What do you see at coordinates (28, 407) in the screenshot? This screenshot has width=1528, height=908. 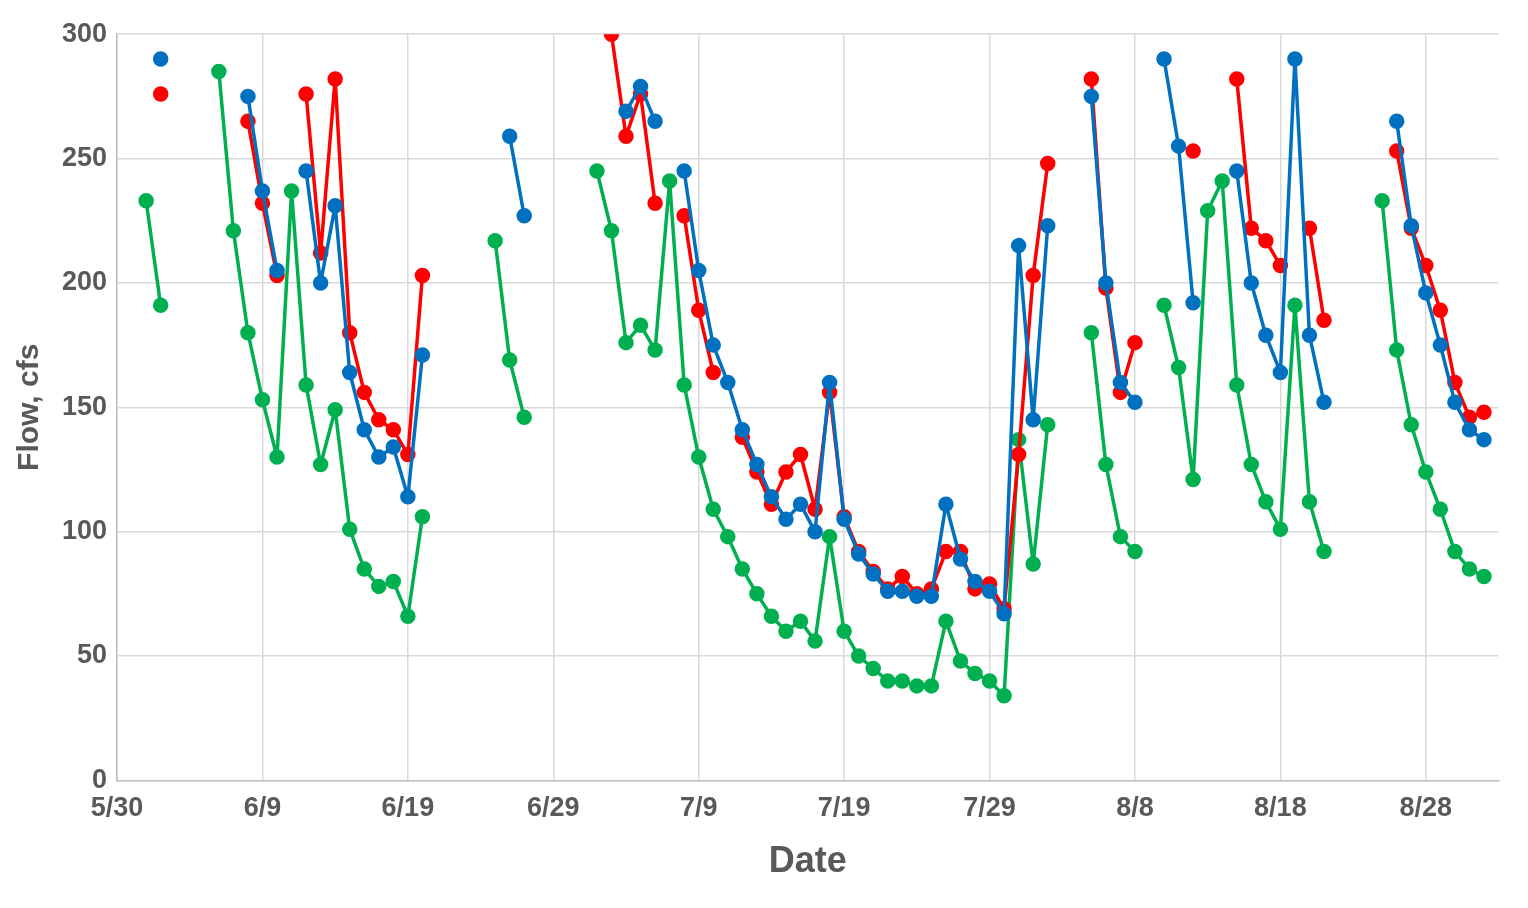 I see `y-axis-title: Flow, cfs` at bounding box center [28, 407].